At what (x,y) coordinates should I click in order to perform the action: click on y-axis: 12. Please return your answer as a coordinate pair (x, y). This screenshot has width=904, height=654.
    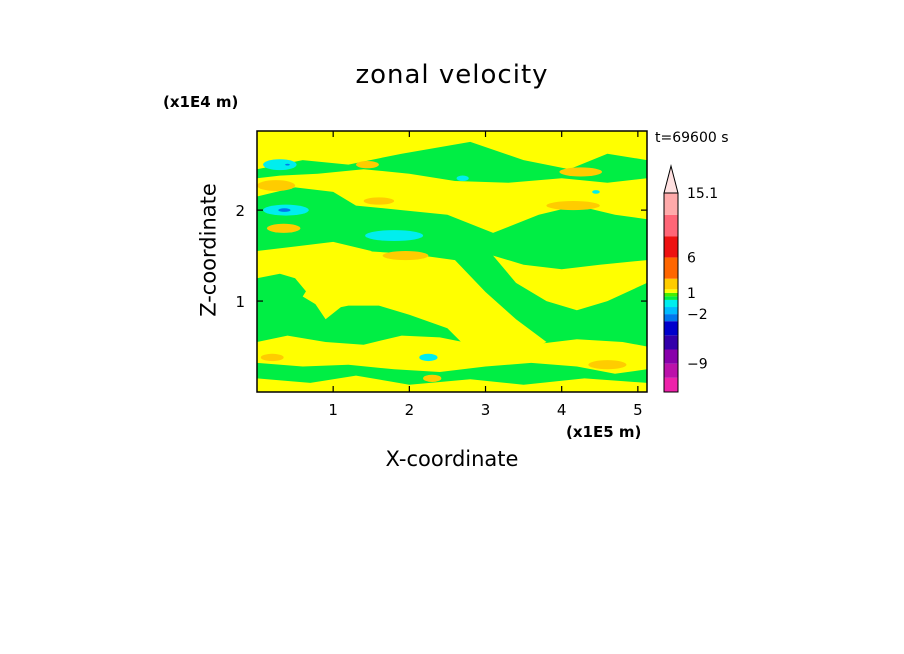
    Looking at the image, I should click on (441, 256).